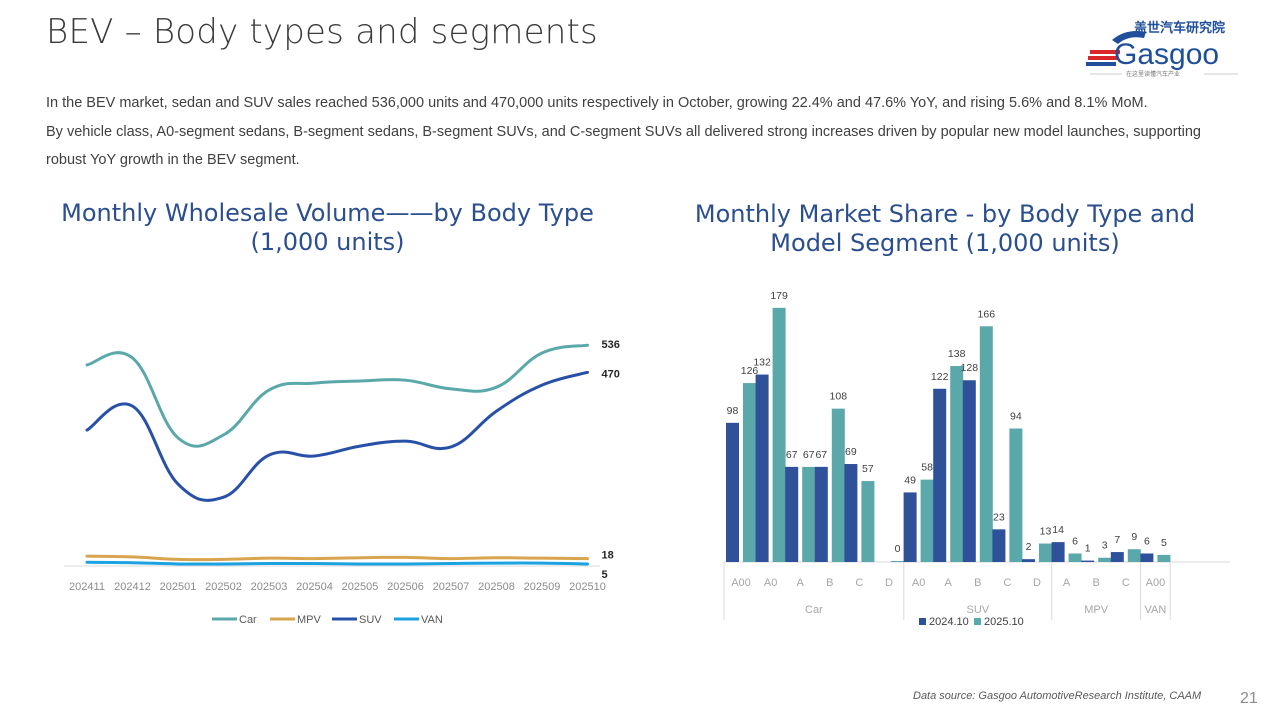 This screenshot has width=1280, height=720. What do you see at coordinates (1096, 610) in the screenshot?
I see `group-label-mpv: MPV` at bounding box center [1096, 610].